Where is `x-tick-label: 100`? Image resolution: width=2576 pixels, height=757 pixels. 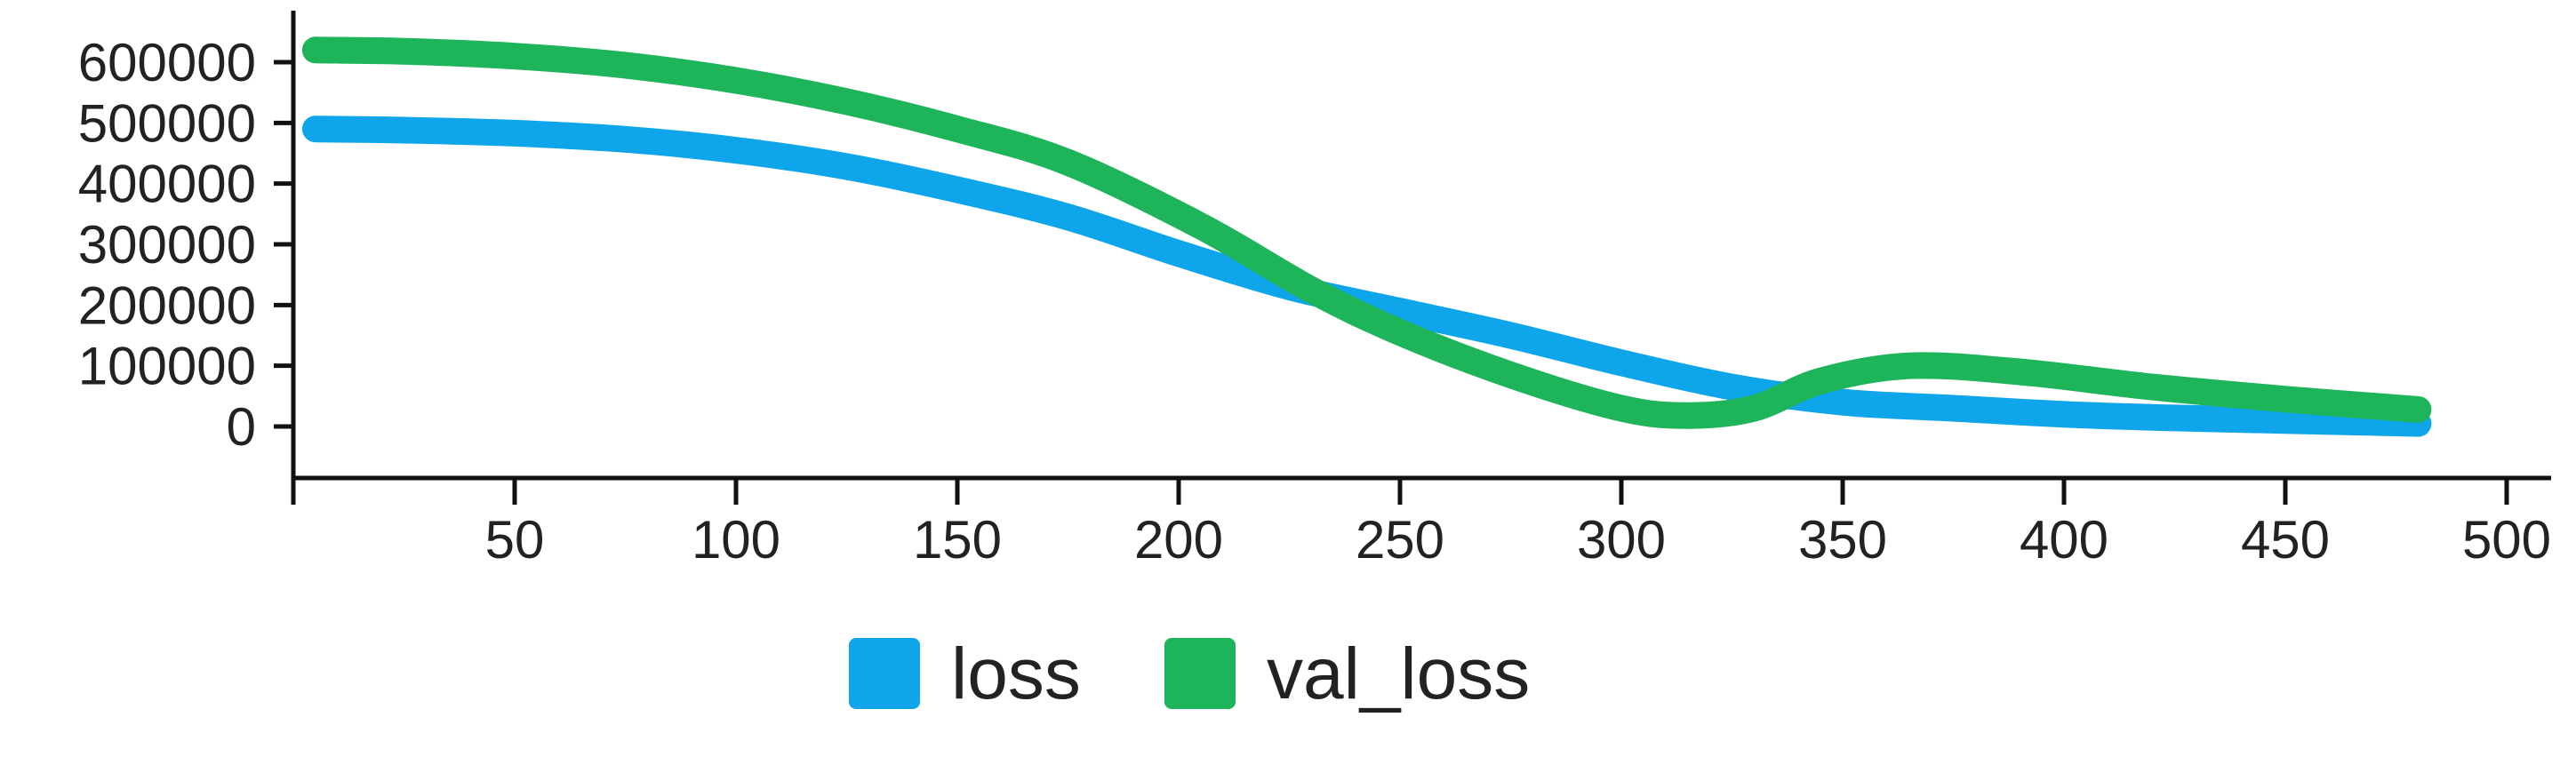
x-tick-label: 100 is located at coordinates (736, 540).